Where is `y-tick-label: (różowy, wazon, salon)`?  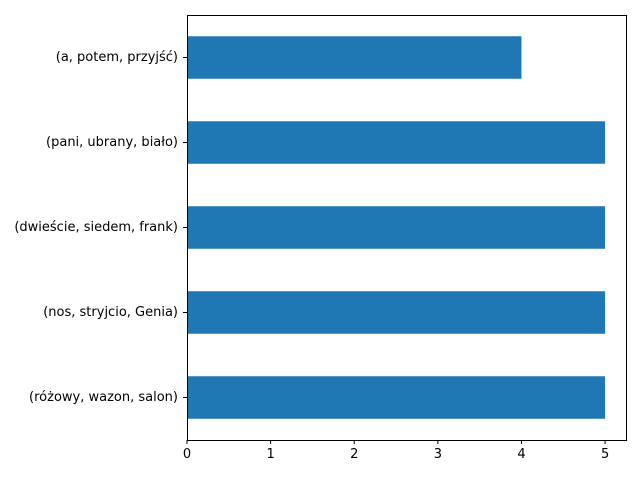 y-tick-label: (różowy, wazon, salon) is located at coordinates (103, 397).